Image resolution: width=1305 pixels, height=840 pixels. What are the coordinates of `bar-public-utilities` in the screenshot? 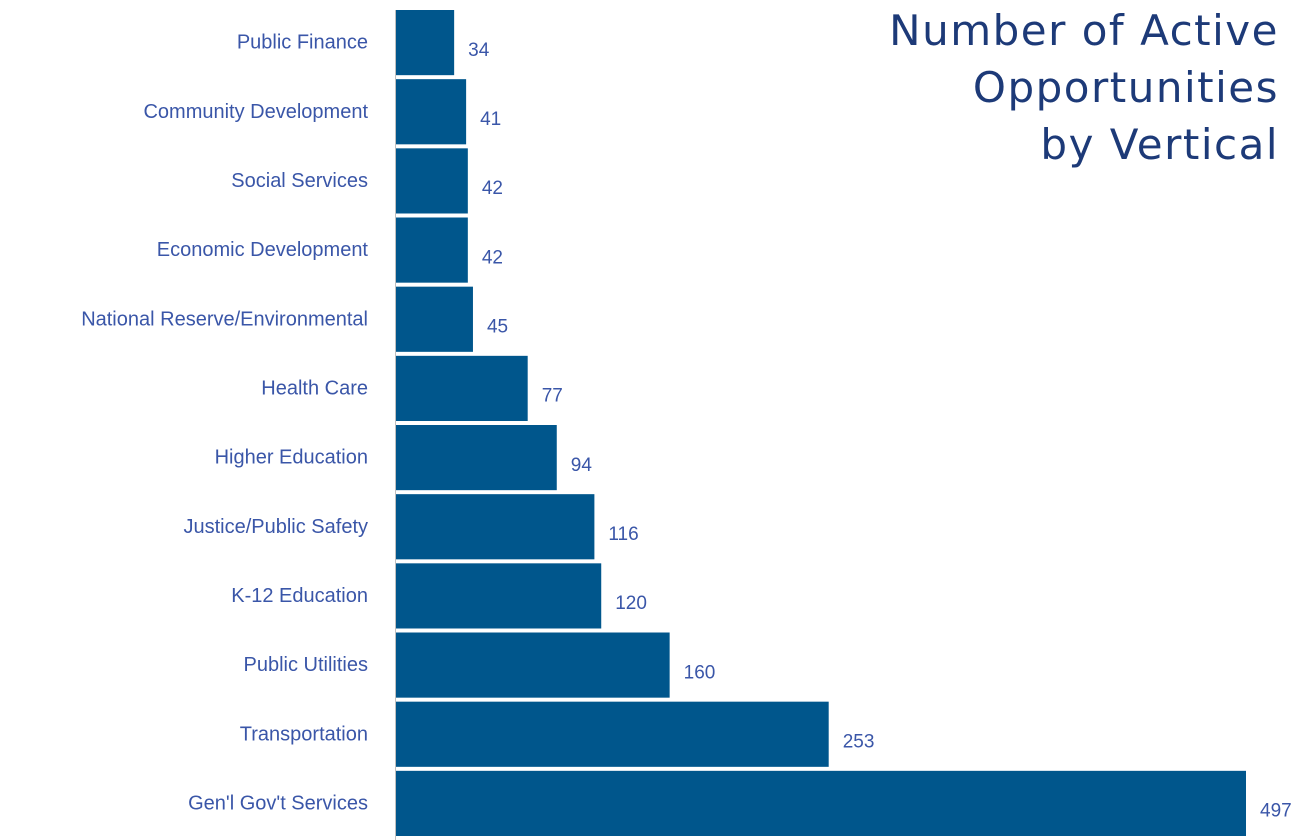 It's located at (533, 665).